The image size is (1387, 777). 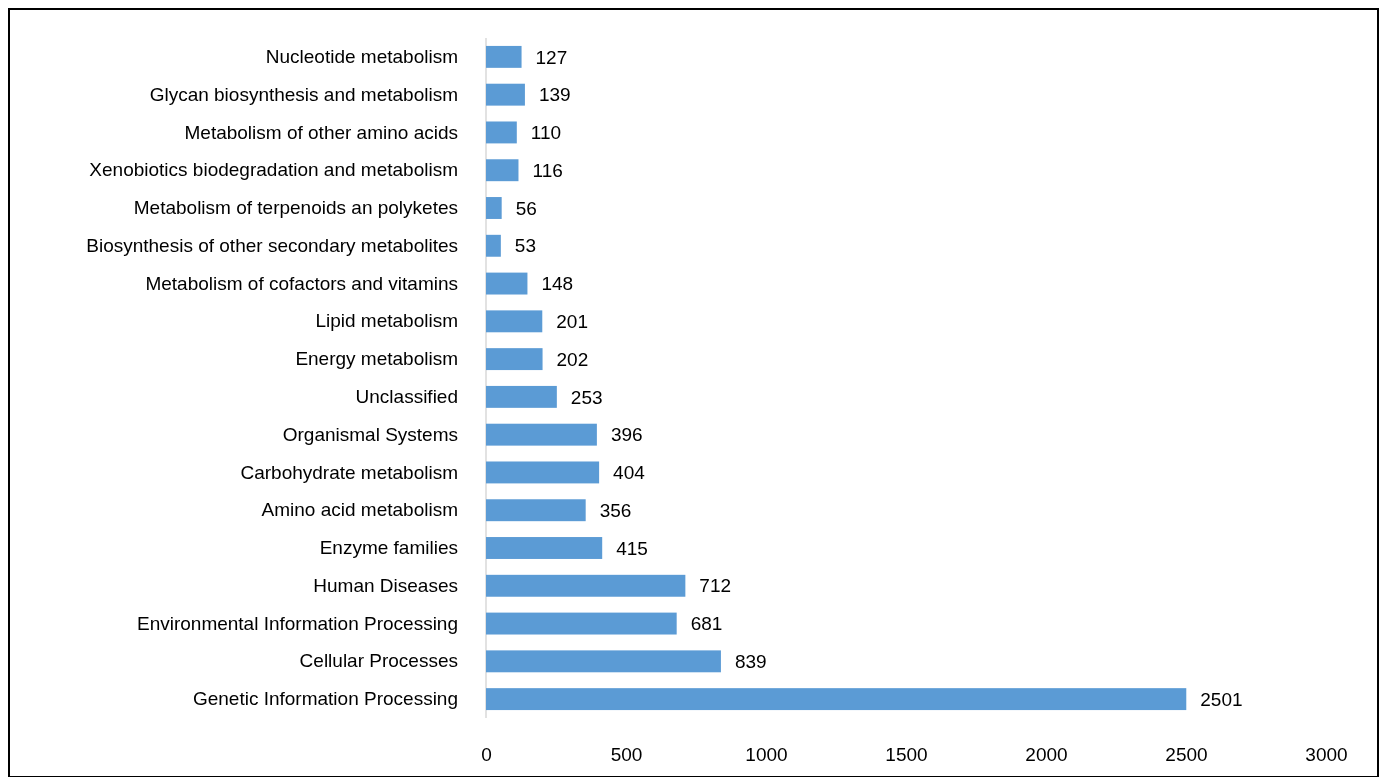 What do you see at coordinates (615, 510) in the screenshot?
I see `data-label: 356` at bounding box center [615, 510].